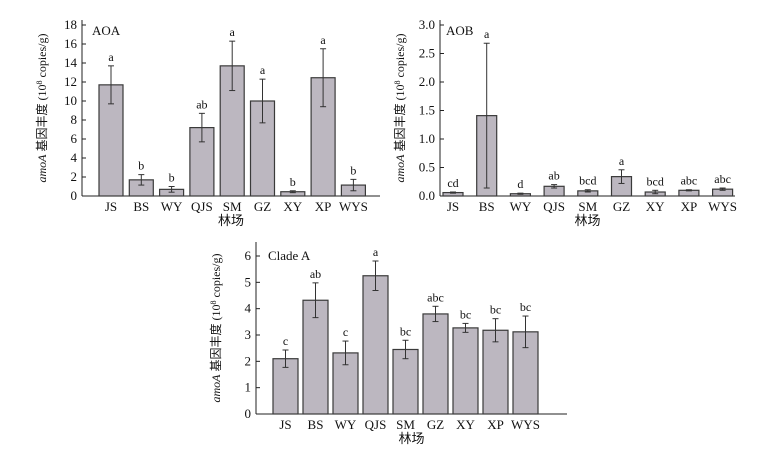 The image size is (760, 455). I want to click on bar-gz, so click(435, 364).